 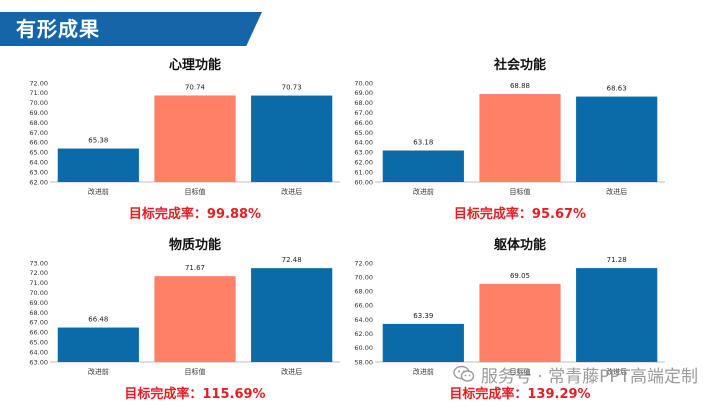 What do you see at coordinates (58, 29) in the screenshot?
I see `page-title: 有形成果` at bounding box center [58, 29].